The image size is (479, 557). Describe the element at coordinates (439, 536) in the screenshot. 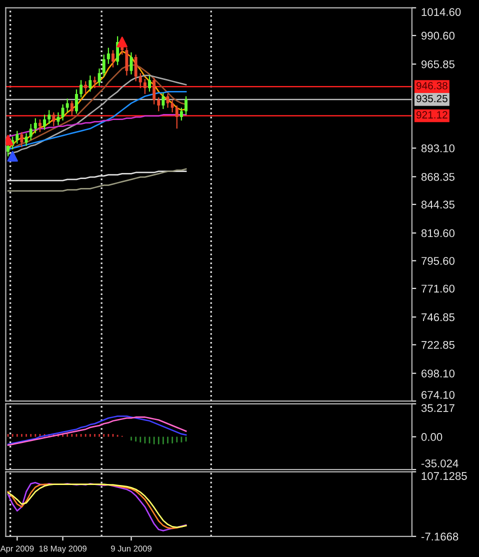

I see `y-tick-label: -7.1668` at that location.